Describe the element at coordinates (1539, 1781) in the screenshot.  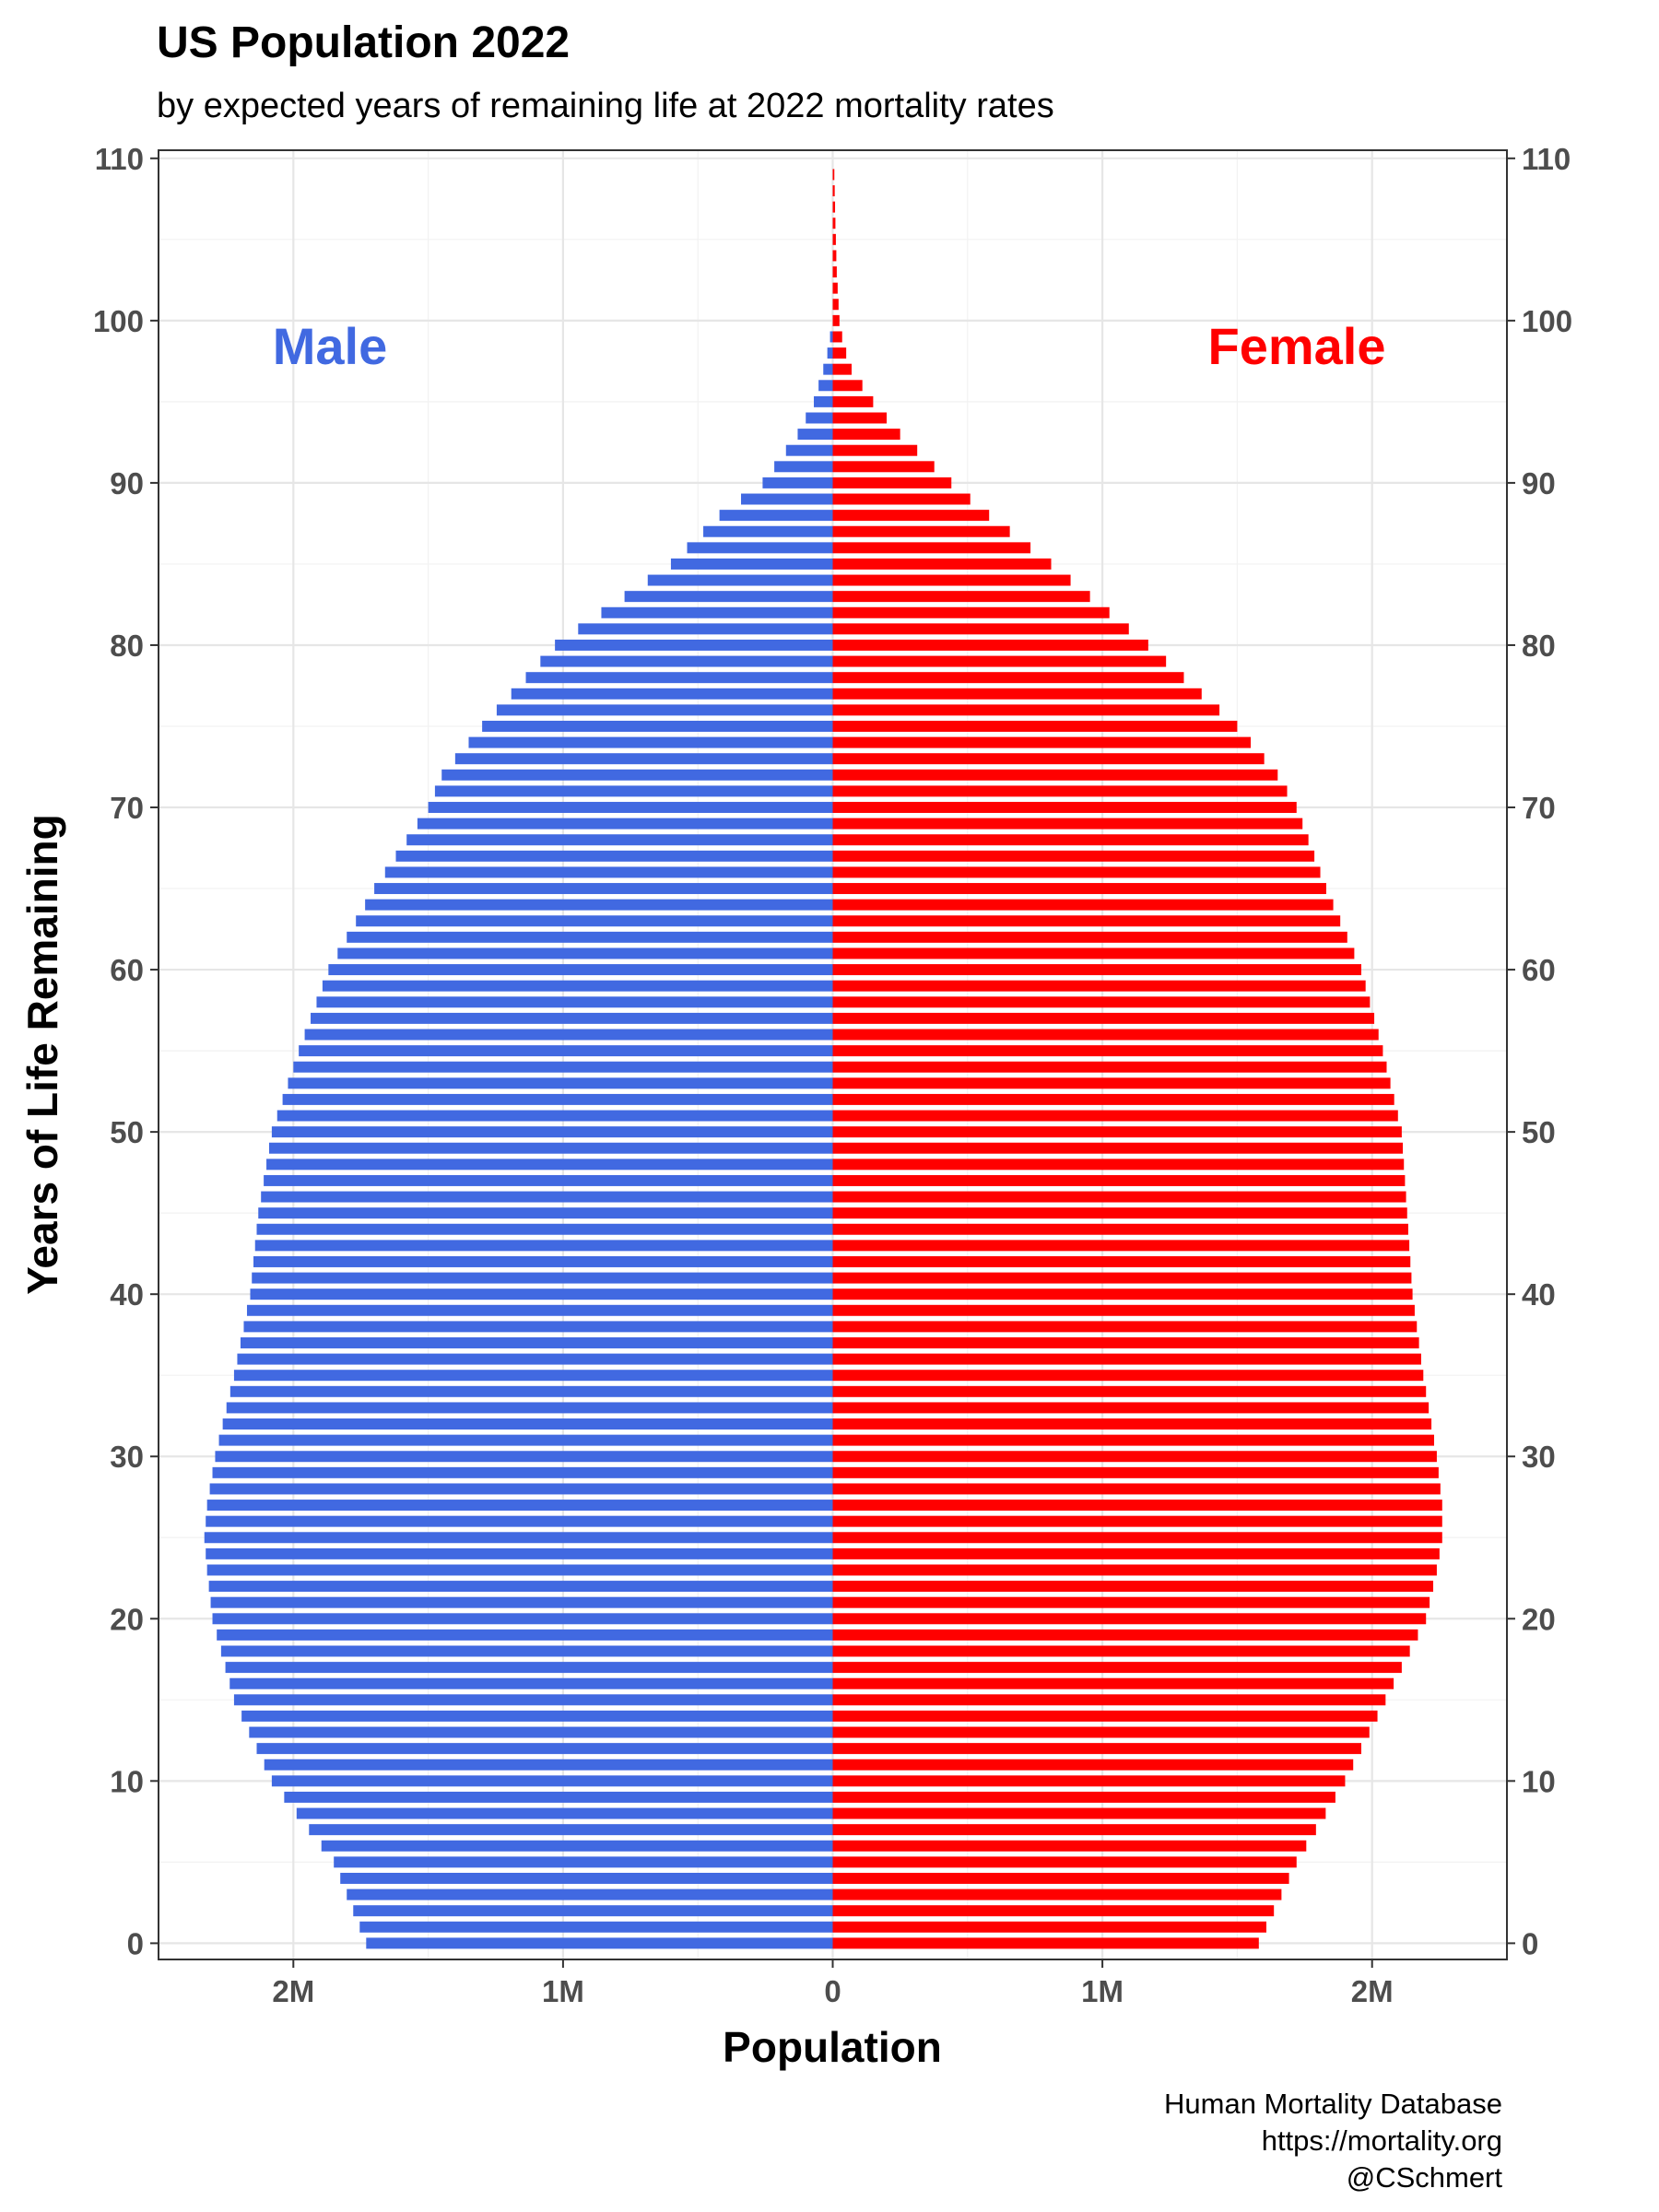
I see `y-tick-label-right: 10` at that location.